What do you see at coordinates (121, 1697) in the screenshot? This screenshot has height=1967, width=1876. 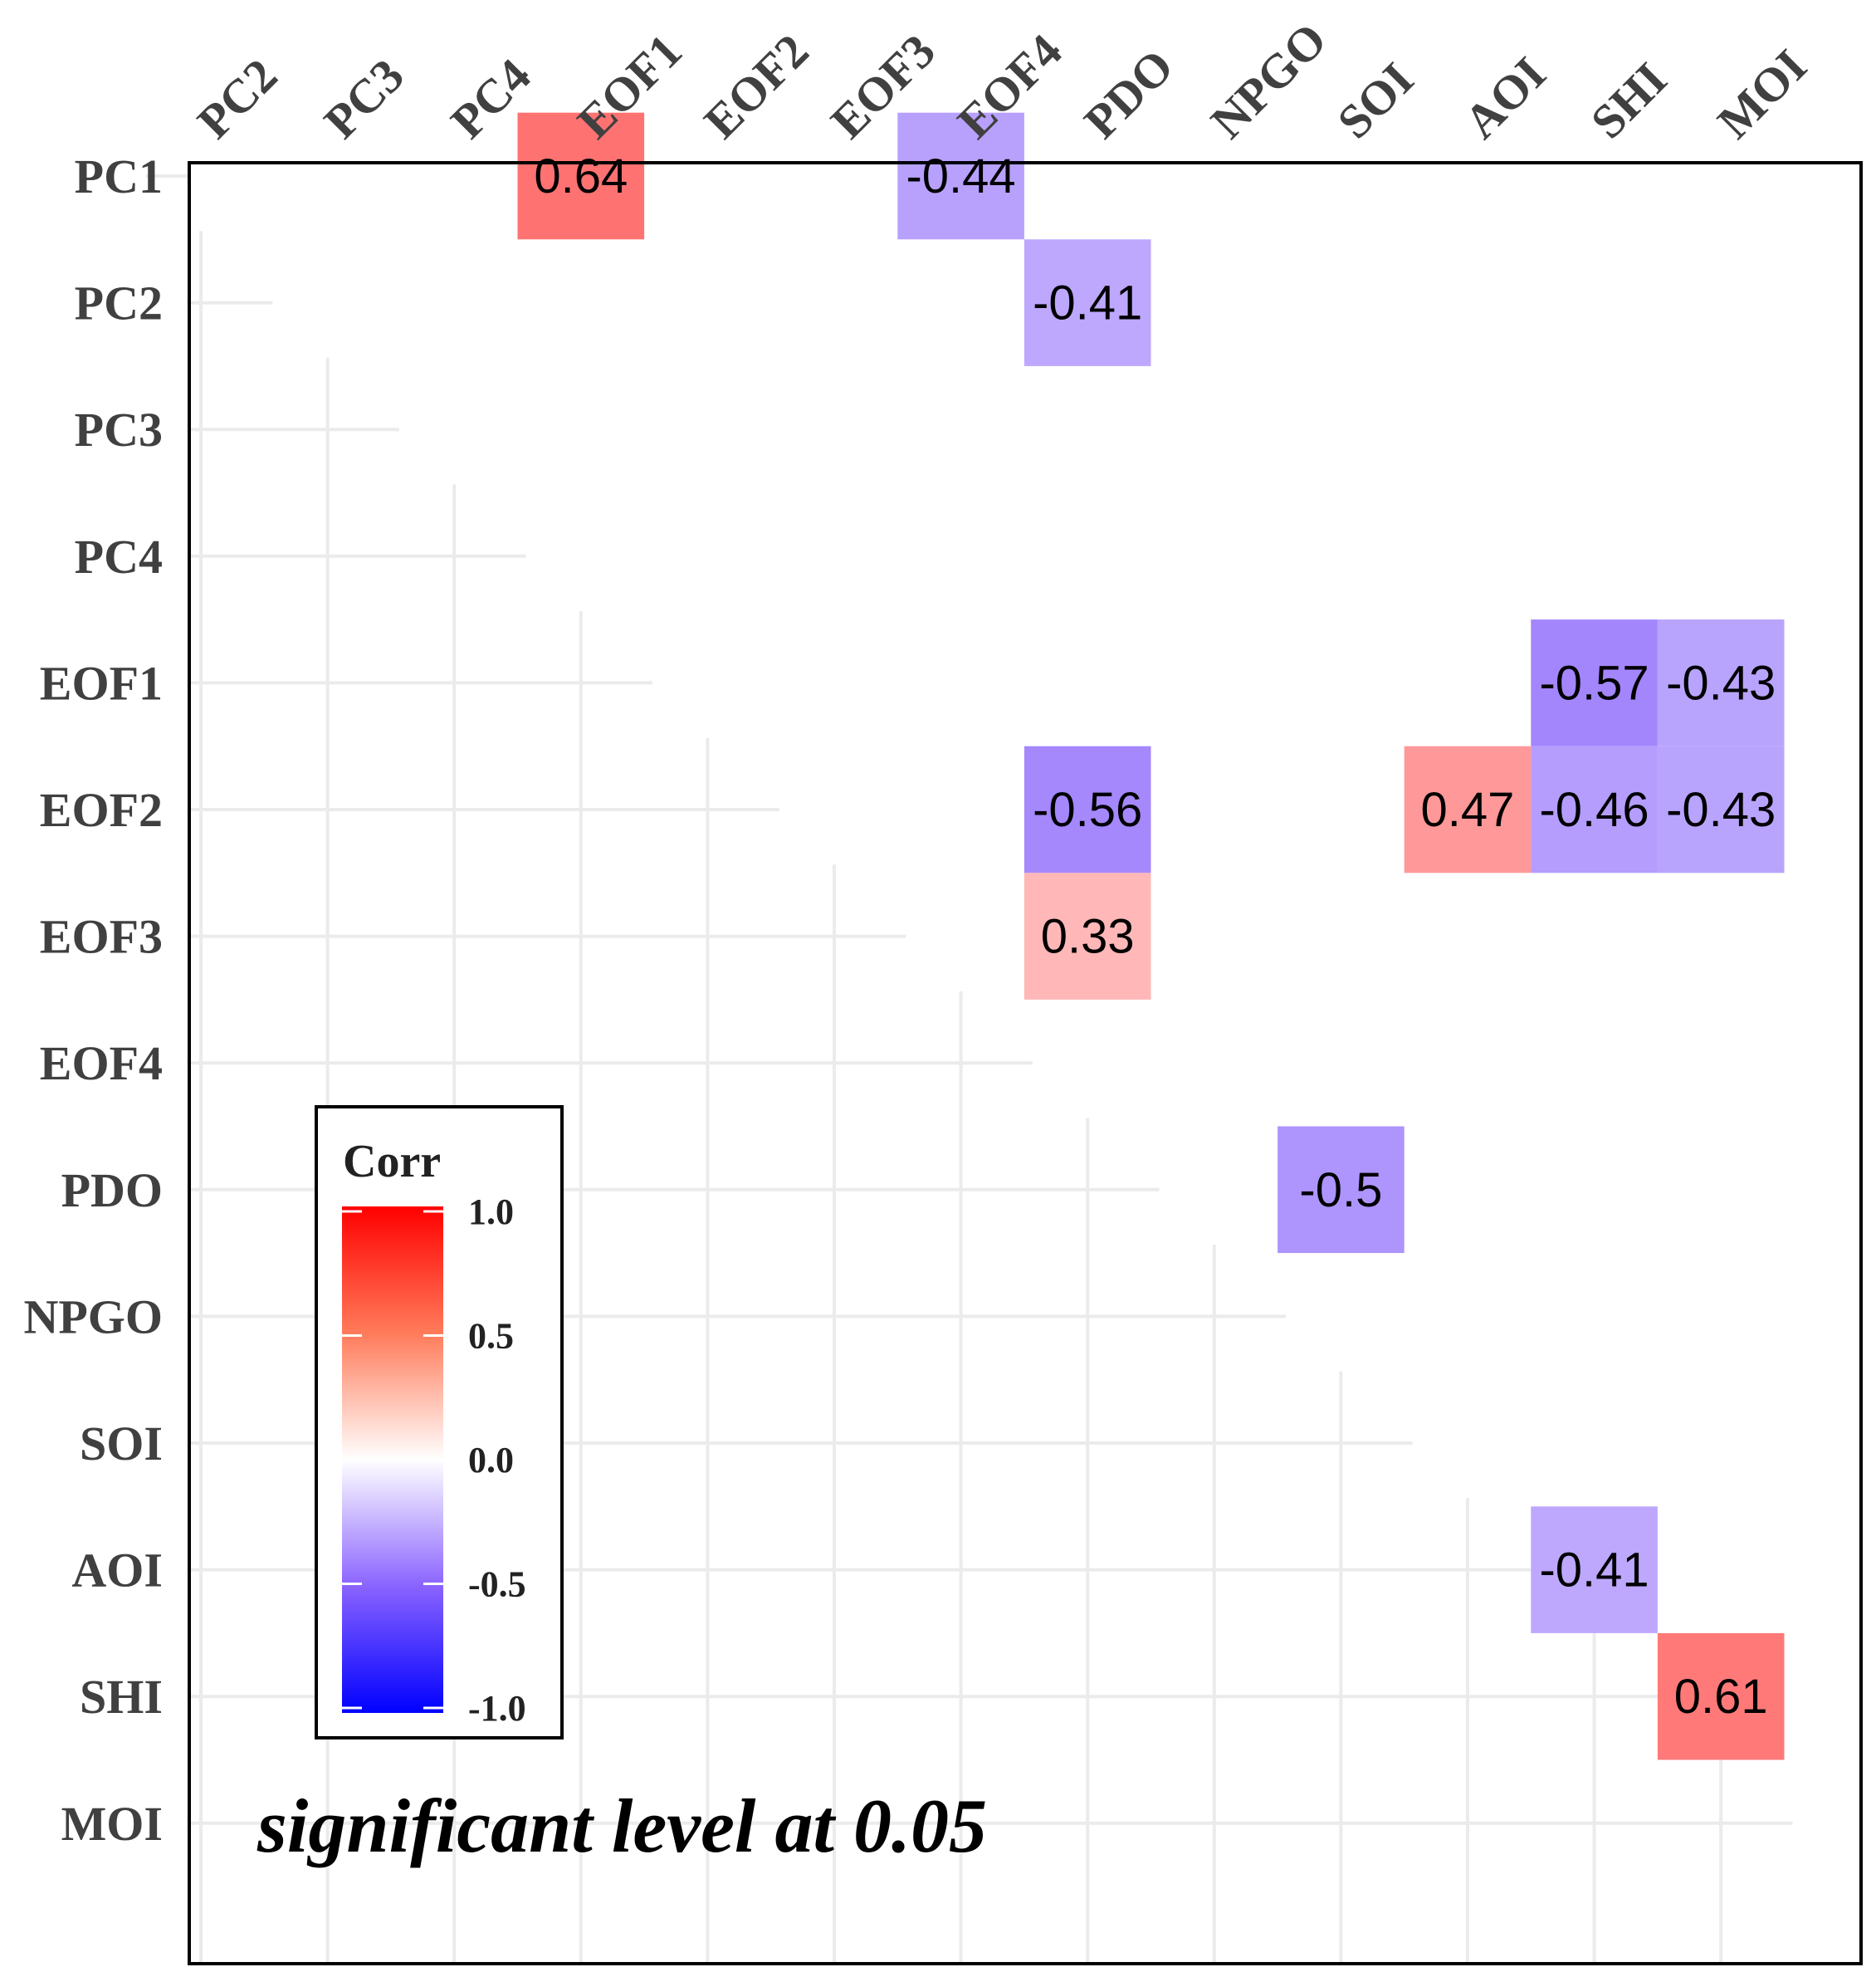 I see `y-axis-label: SHI` at bounding box center [121, 1697].